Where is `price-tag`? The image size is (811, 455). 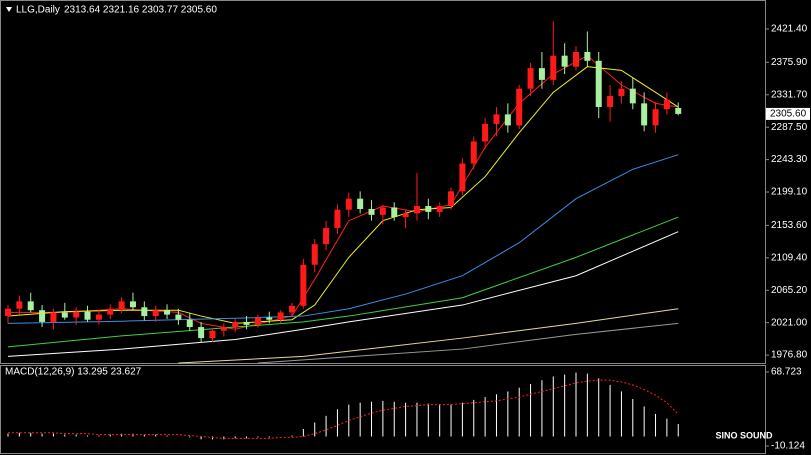 price-tag is located at coordinates (788, 113).